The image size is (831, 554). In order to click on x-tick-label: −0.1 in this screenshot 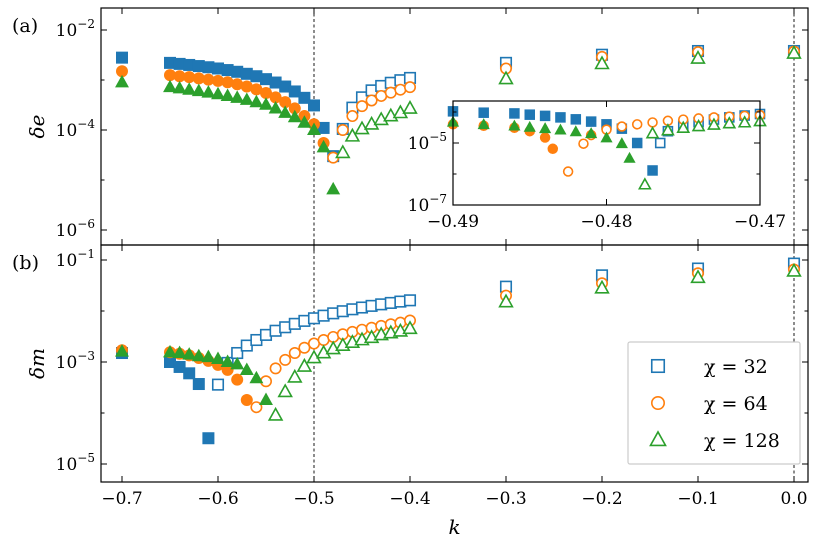, I will do `click(697, 499)`.